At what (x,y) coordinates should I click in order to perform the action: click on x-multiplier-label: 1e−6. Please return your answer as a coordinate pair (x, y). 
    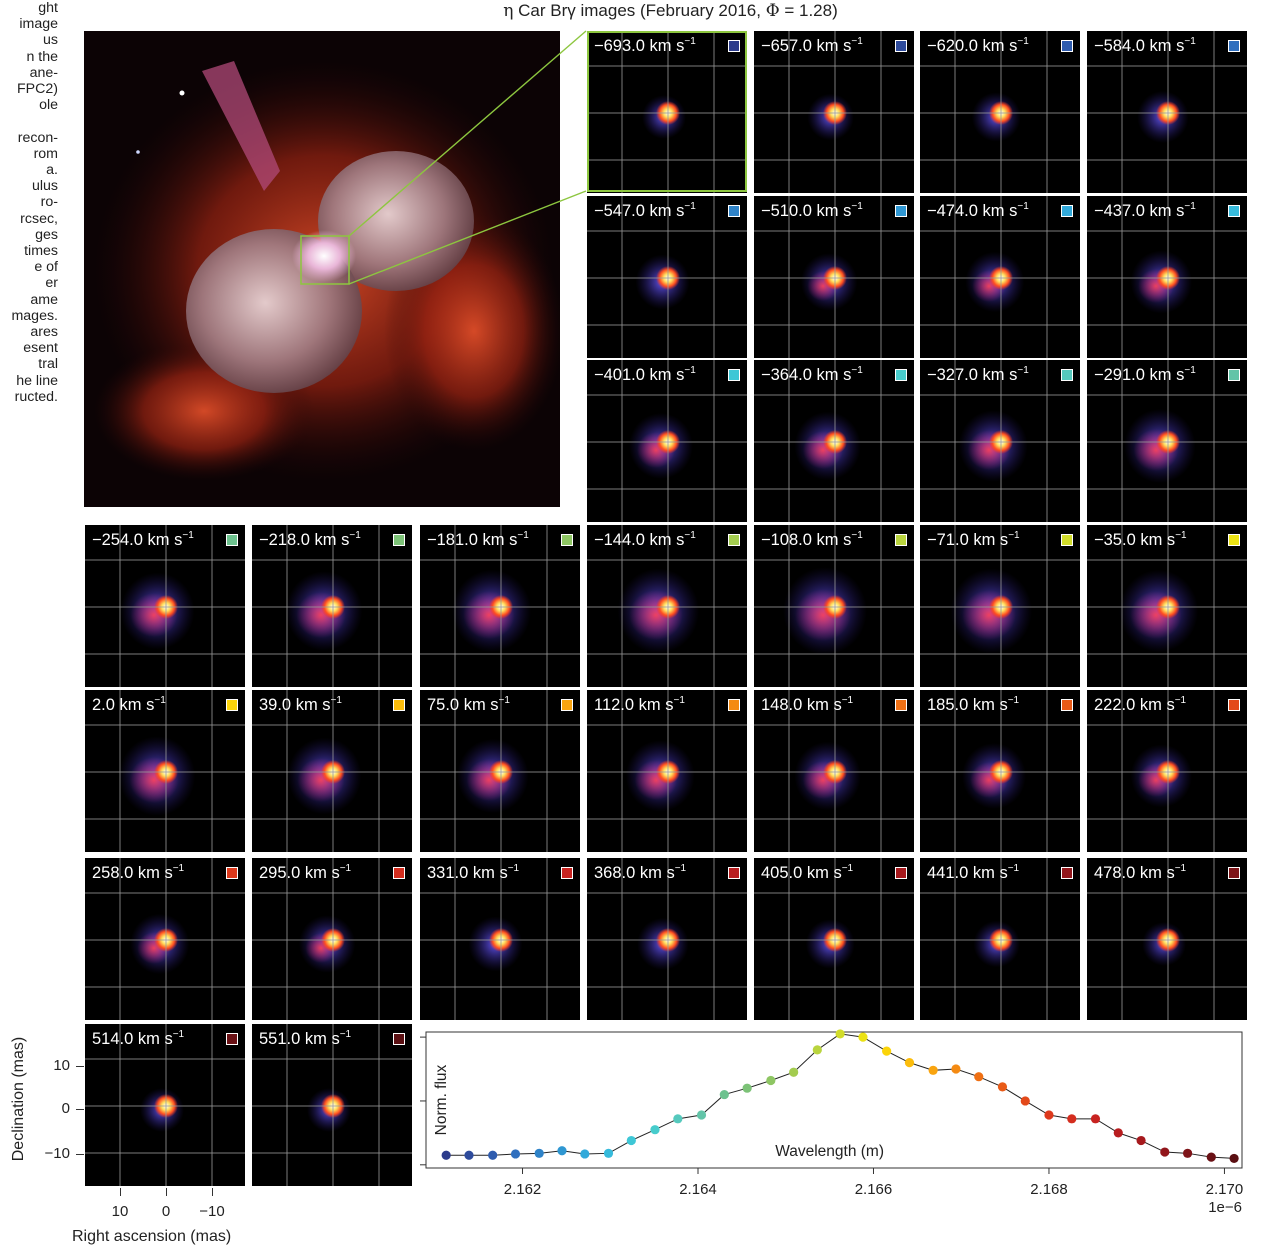
    Looking at the image, I should click on (1225, 1207).